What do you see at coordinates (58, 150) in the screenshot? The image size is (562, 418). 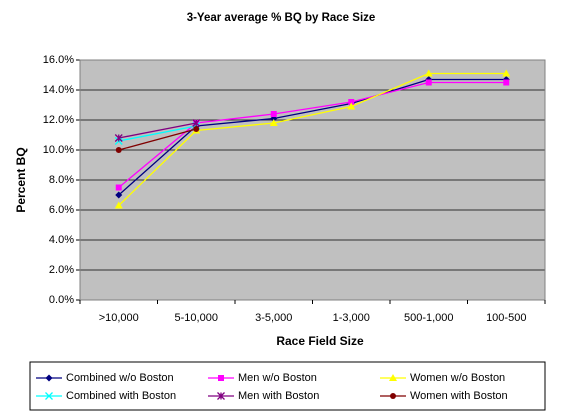 I see `y-tick-label: 10.0%` at bounding box center [58, 150].